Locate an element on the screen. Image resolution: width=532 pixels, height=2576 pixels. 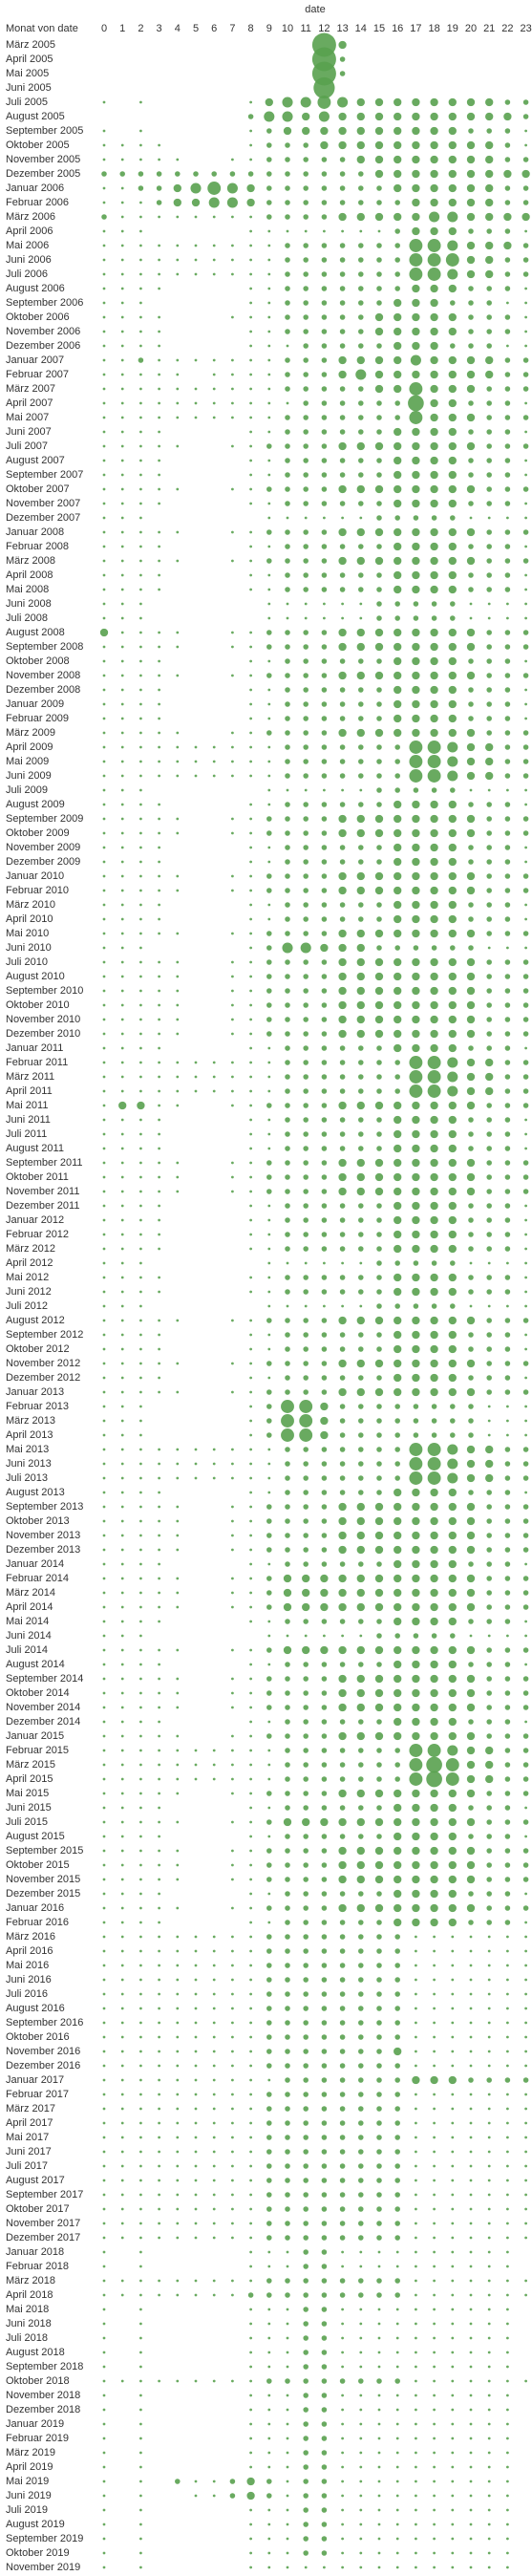
row-label: Dezember 2018 is located at coordinates (43, 2409).